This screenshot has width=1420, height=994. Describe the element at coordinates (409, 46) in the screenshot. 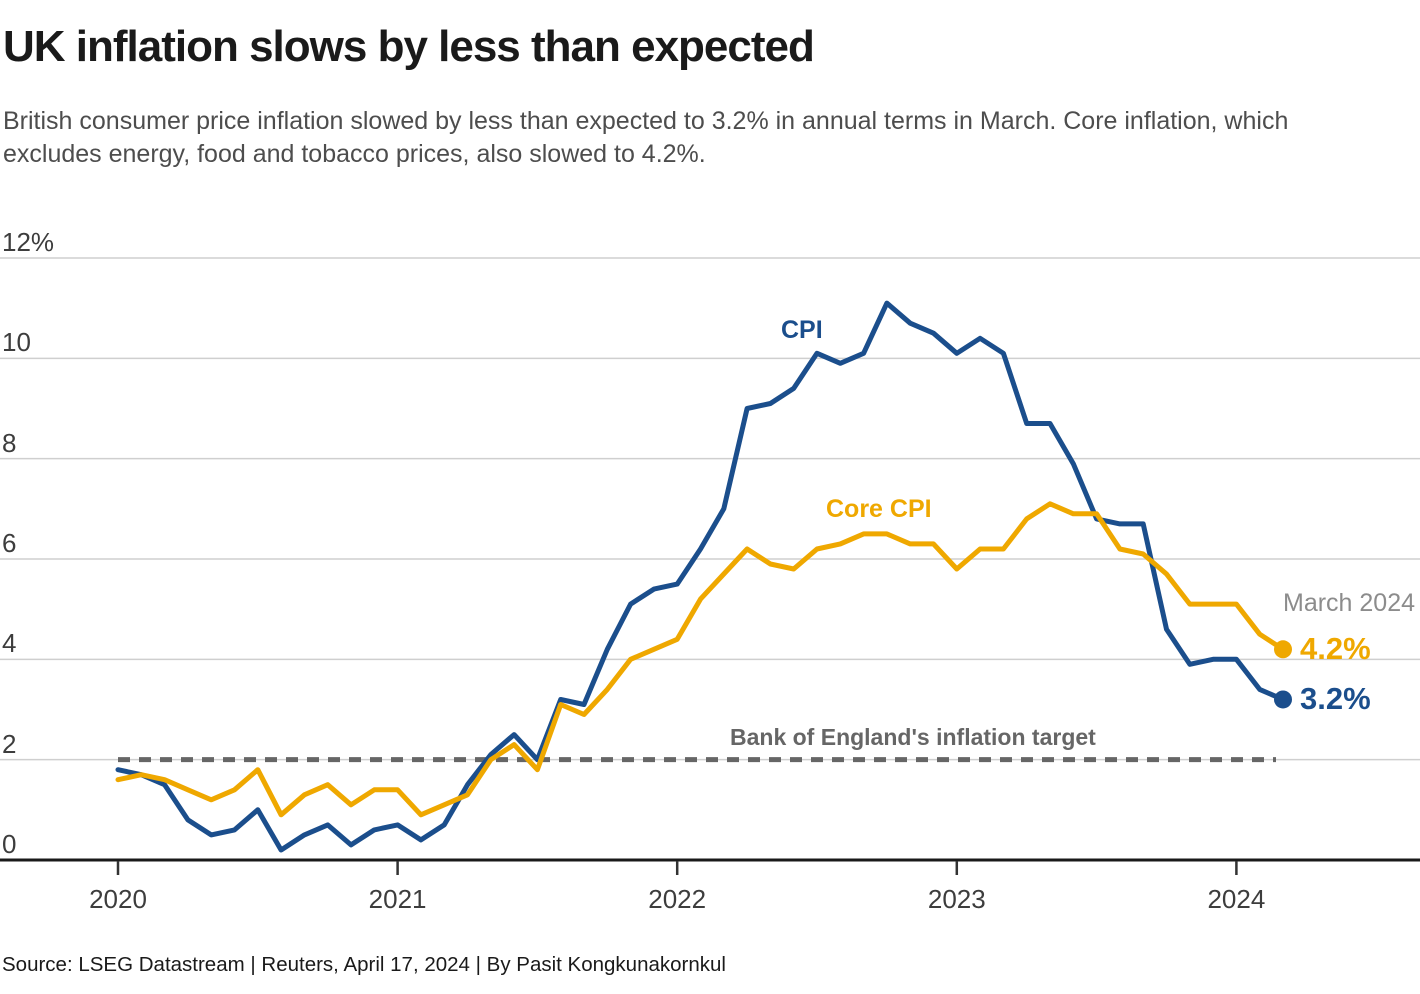

I see `chart-title: UK inflation slows by less than expected` at that location.